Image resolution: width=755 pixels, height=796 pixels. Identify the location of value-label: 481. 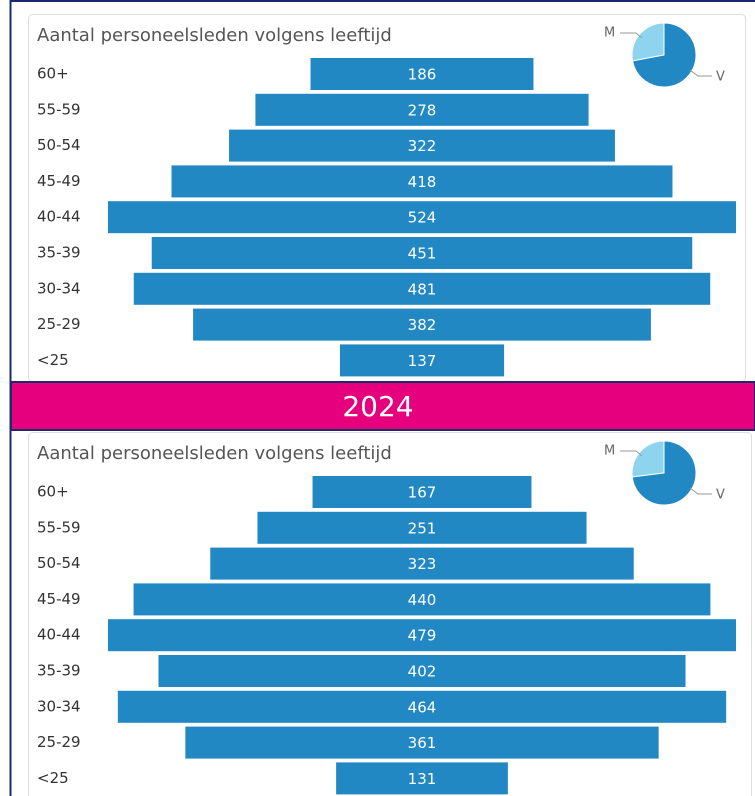
(422, 289).